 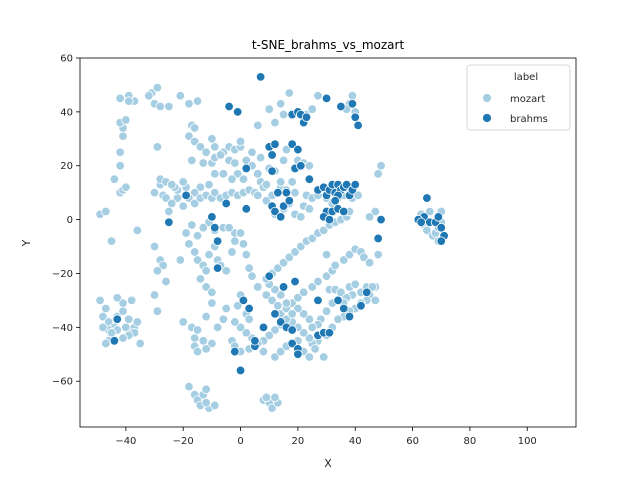 I want to click on y-tick-label: −20, so click(x=62, y=274).